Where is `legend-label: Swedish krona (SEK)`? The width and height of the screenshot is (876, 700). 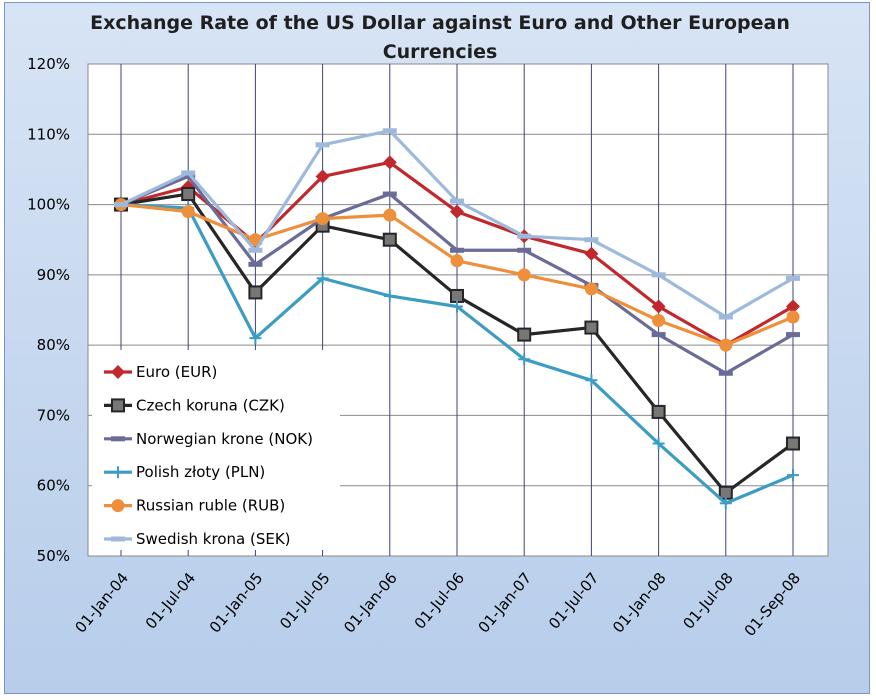
legend-label: Swedish krona (SEK) is located at coordinates (213, 539).